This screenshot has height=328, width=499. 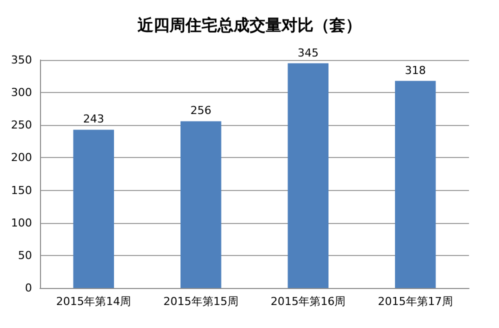 What do you see at coordinates (308, 53) in the screenshot?
I see `data-label: 345` at bounding box center [308, 53].